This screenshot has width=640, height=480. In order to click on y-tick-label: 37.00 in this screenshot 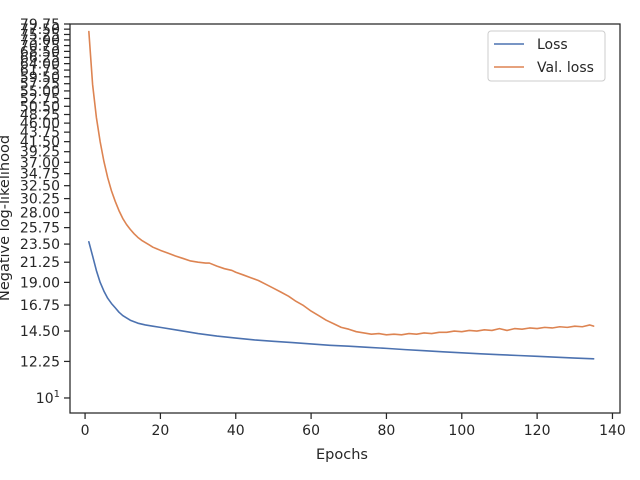, I will do `click(40, 163)`.